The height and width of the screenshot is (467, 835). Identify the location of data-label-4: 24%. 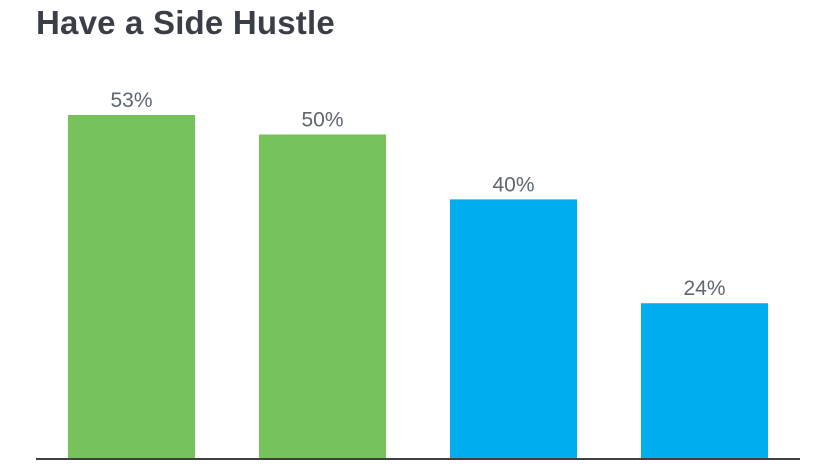
(704, 288).